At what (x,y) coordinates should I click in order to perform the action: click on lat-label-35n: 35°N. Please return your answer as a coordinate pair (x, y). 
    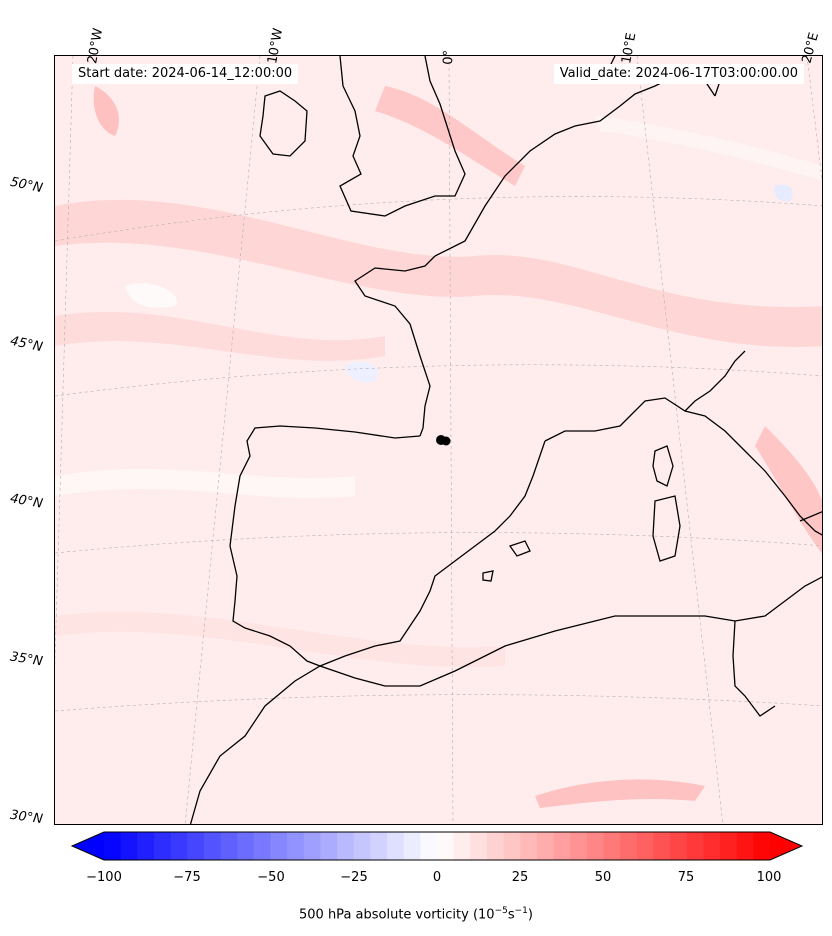
    Looking at the image, I should click on (26, 659).